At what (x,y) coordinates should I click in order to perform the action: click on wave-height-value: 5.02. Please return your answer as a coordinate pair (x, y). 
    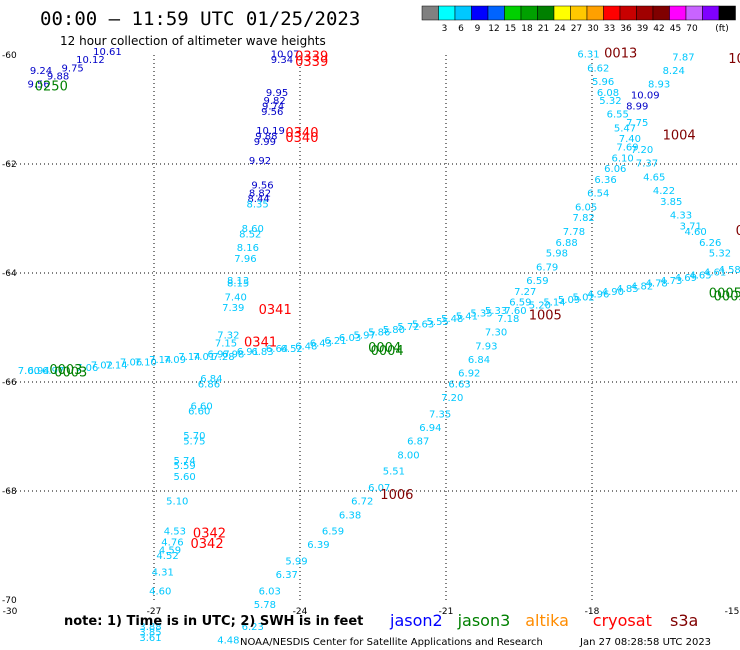
    Looking at the image, I should click on (584, 297).